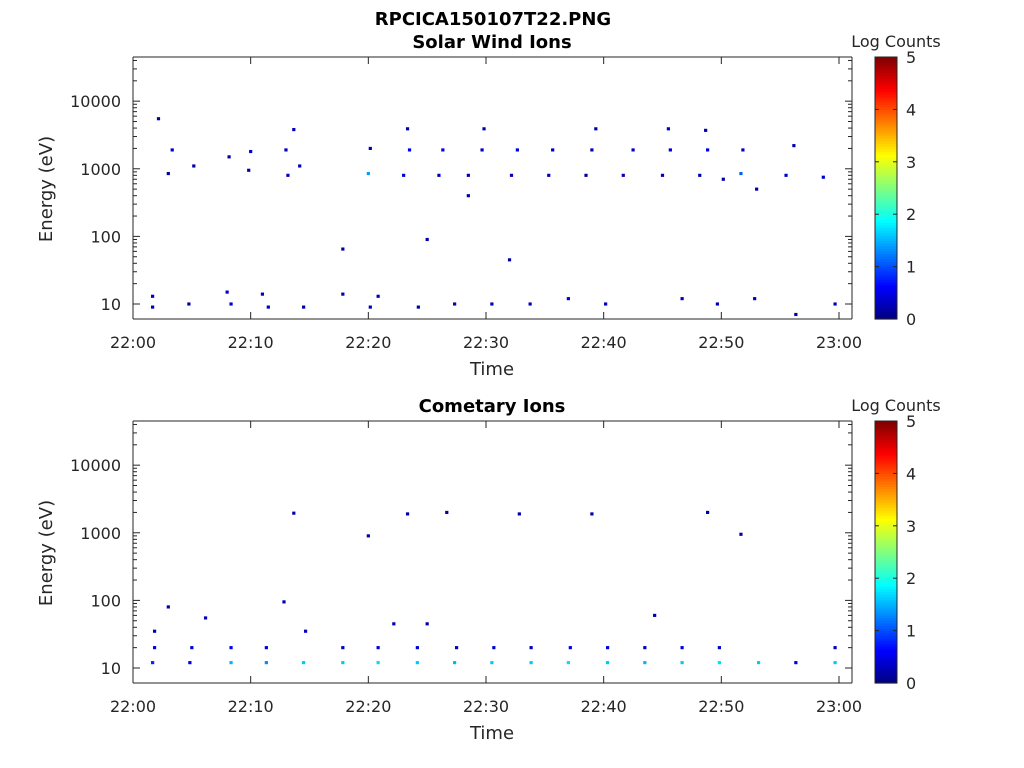  I want to click on x-tick-label: 22:30, so click(486, 706).